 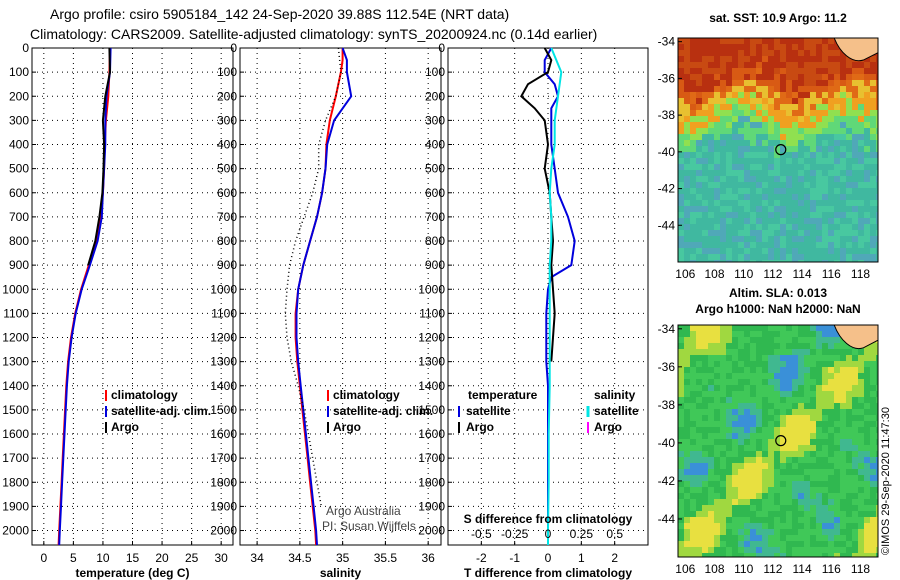 What do you see at coordinates (192, 558) in the screenshot?
I see `x-tick-label: 25` at bounding box center [192, 558].